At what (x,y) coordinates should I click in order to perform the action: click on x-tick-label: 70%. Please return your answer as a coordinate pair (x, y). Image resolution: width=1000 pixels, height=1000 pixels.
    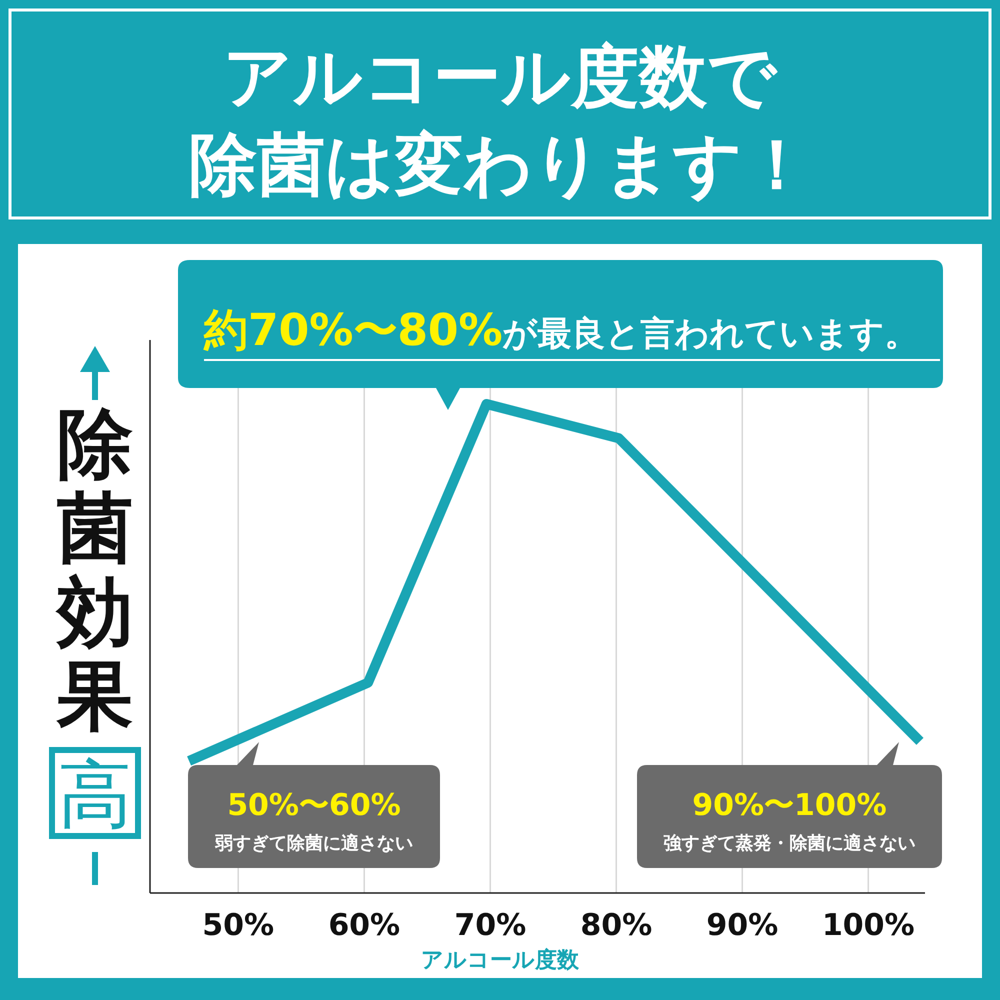
    Looking at the image, I should click on (490, 925).